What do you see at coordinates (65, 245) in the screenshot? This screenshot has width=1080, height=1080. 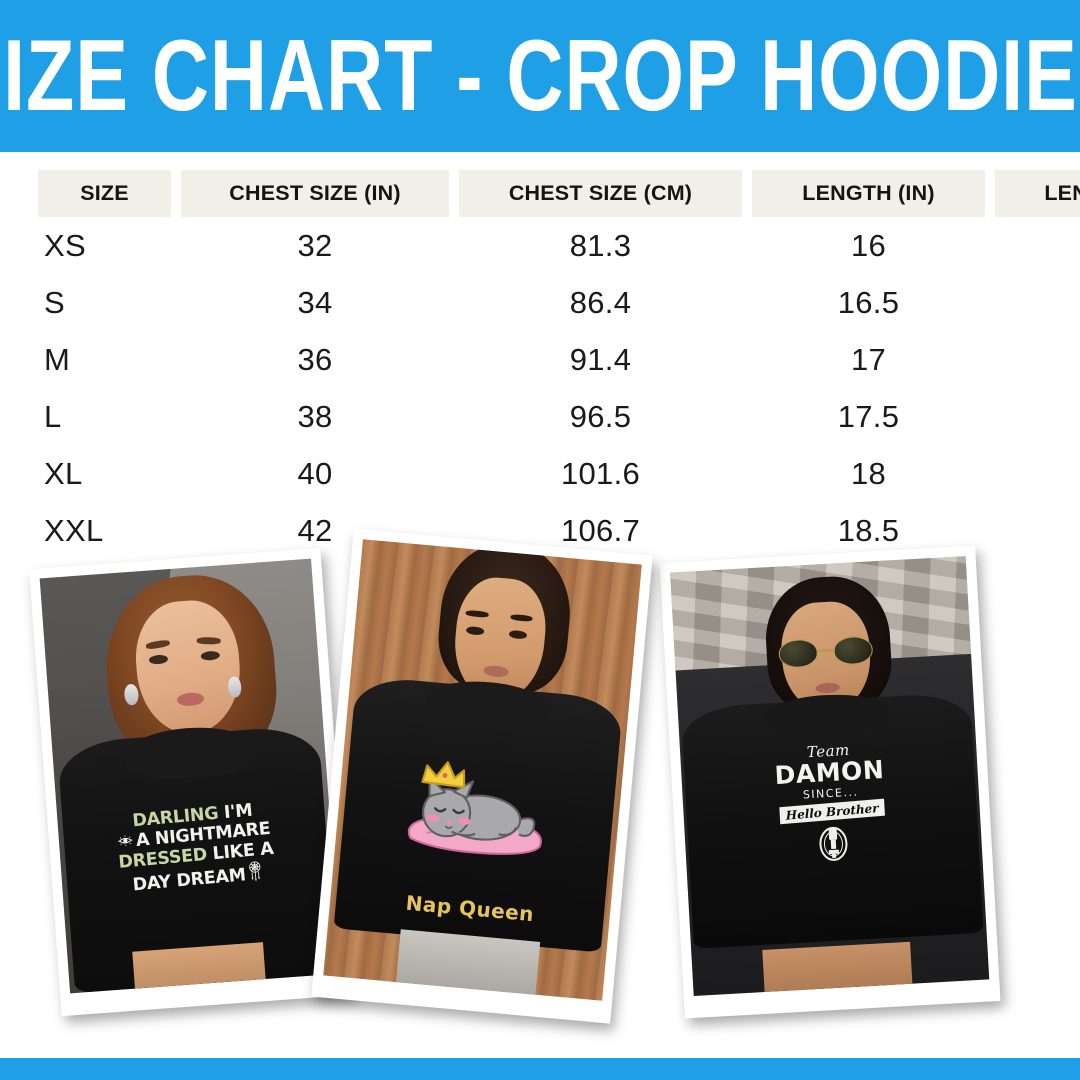 I see `cell-size: XS` at bounding box center [65, 245].